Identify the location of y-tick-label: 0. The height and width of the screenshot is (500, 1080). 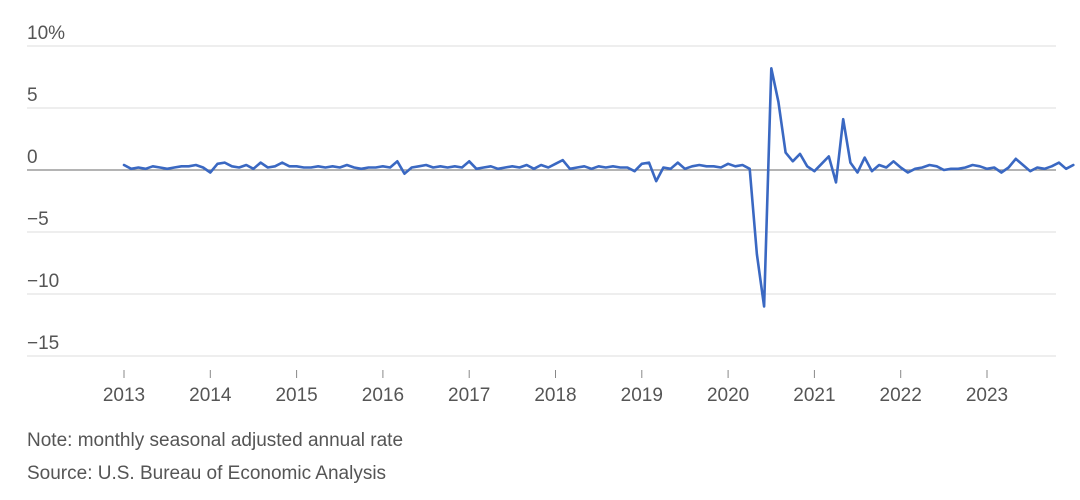
(32, 157).